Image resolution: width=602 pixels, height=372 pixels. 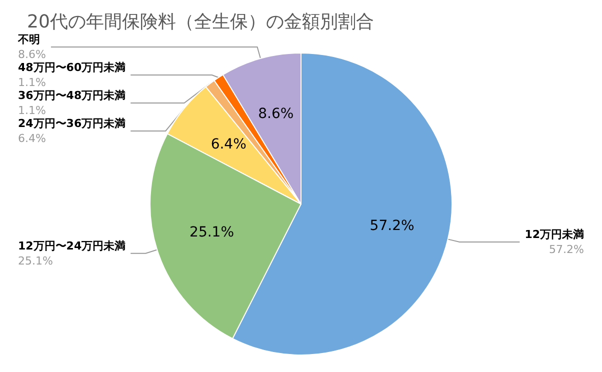 I want to click on data-label: 8.6%, so click(x=32, y=54).